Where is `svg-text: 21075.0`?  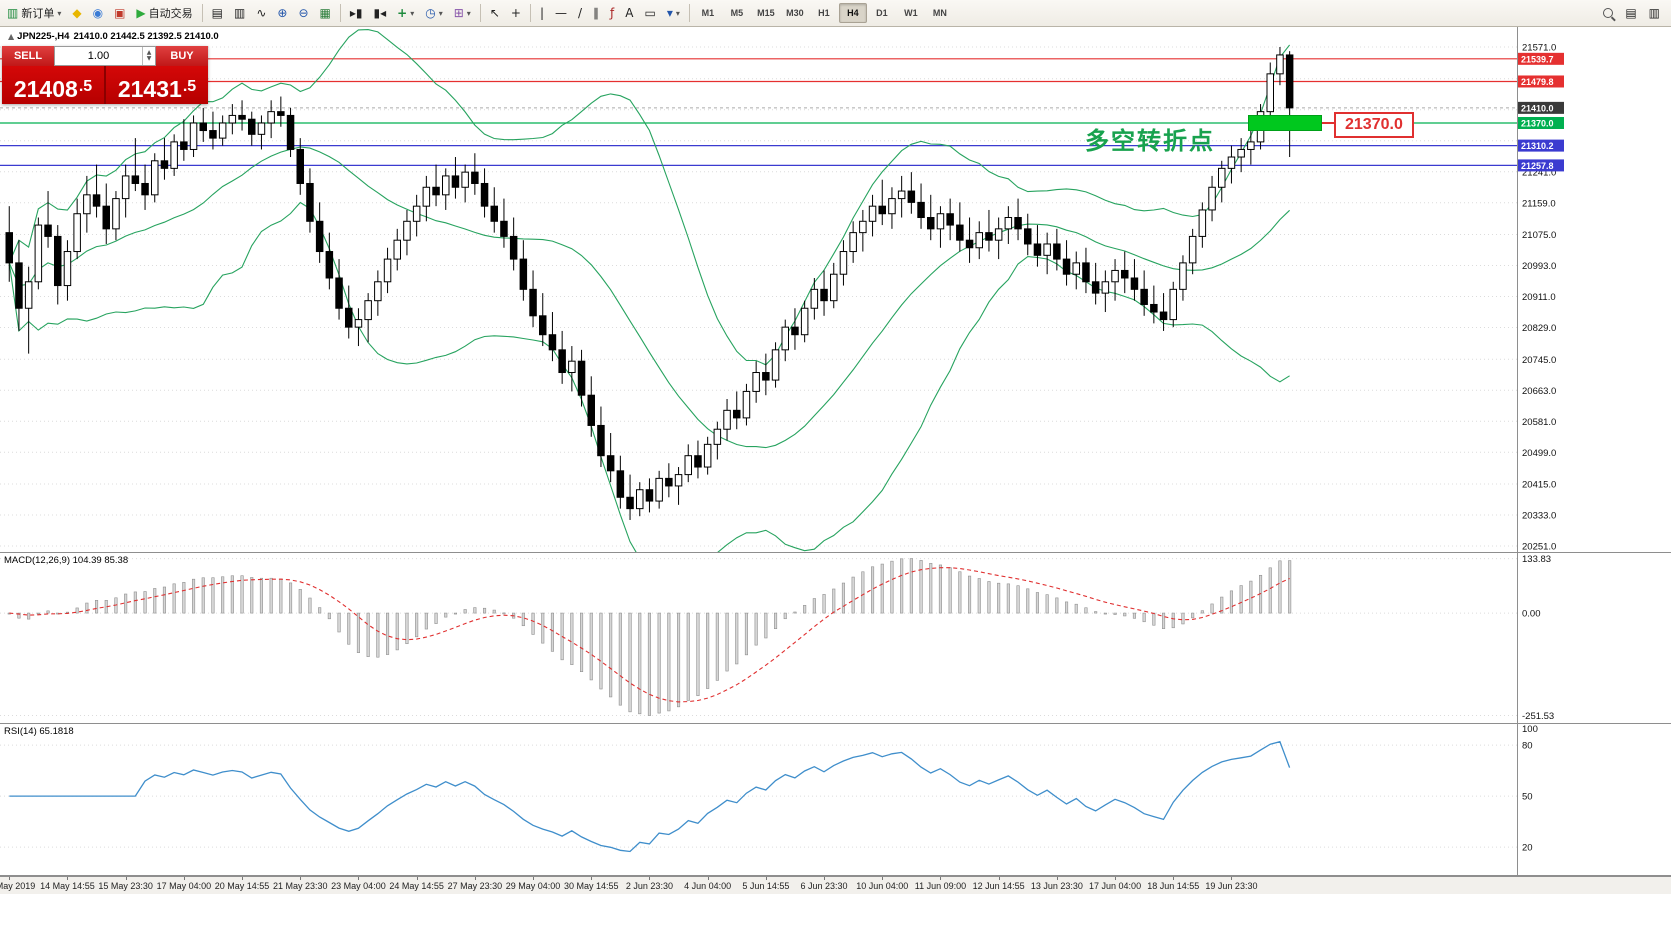 svg-text: 21075.0 is located at coordinates (1539, 235).